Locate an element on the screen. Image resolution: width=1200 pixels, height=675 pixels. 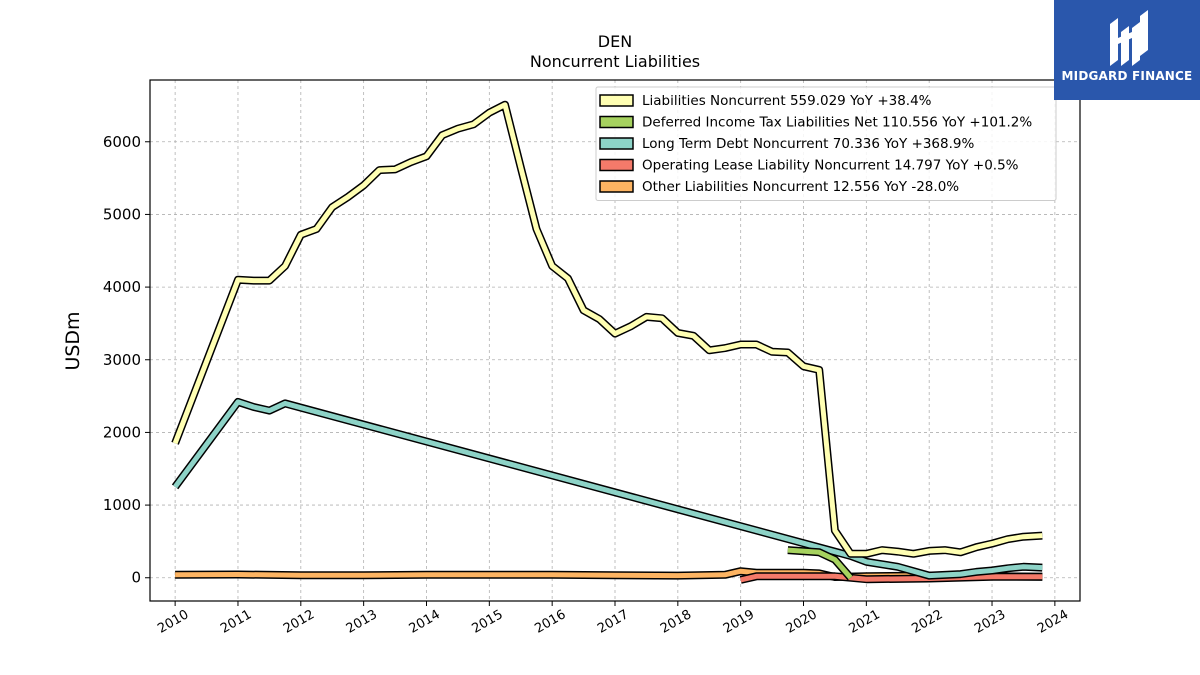
y-tick-label: 6000 is located at coordinates (122, 142).